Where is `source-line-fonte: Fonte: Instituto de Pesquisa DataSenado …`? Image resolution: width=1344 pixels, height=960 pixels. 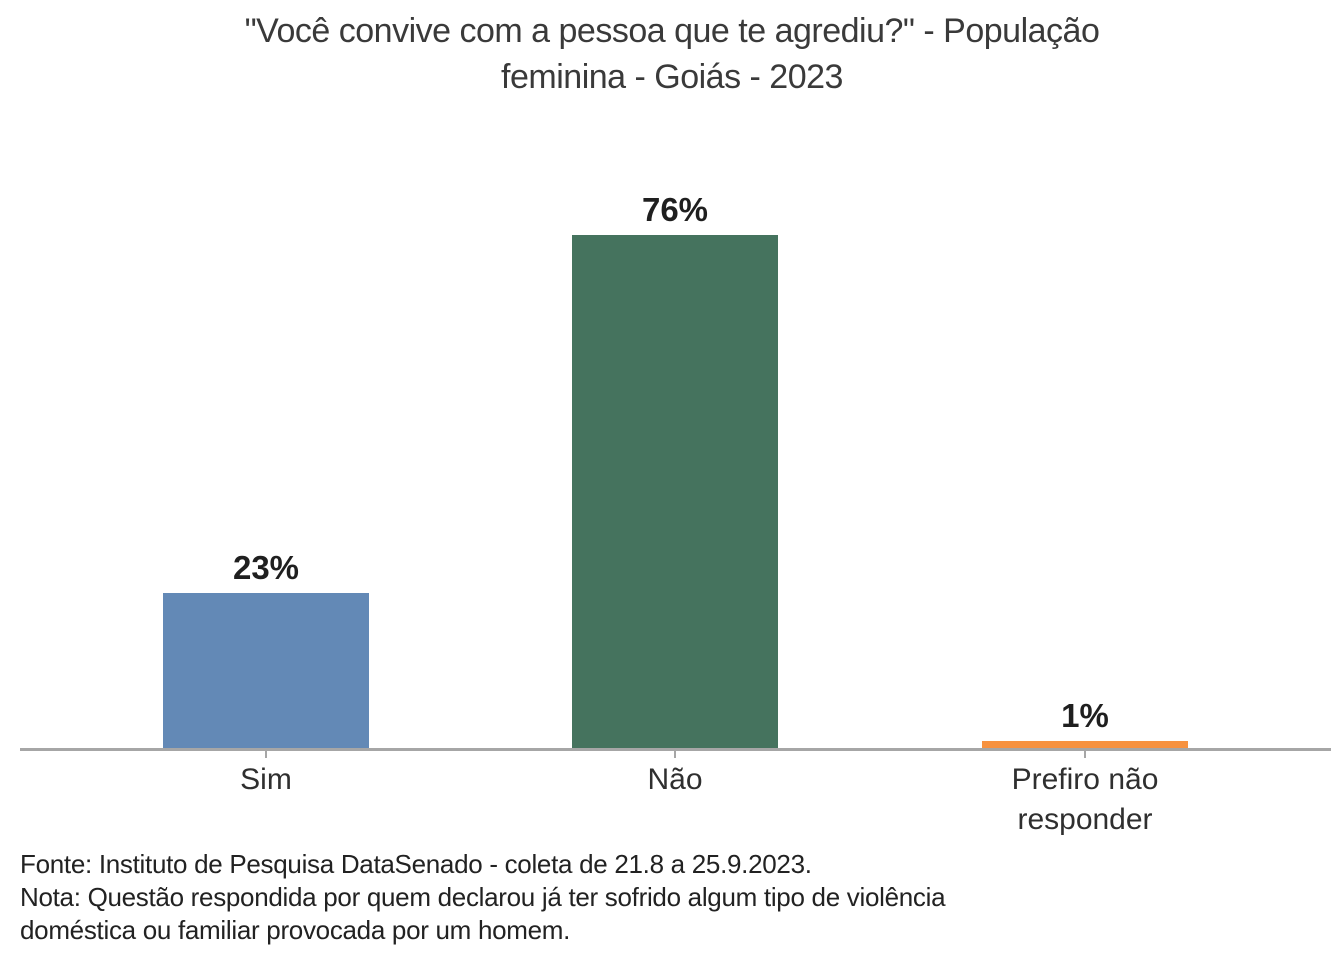 source-line-fonte: Fonte: Instituto de Pesquisa DataSenado … is located at coordinates (416, 864).